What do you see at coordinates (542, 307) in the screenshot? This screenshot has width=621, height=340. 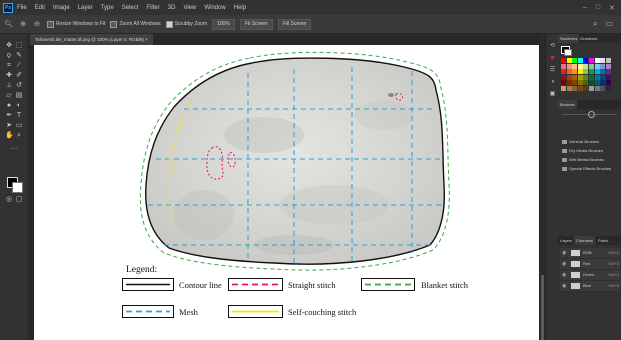 I see `scrollbar-thumb` at bounding box center [542, 307].